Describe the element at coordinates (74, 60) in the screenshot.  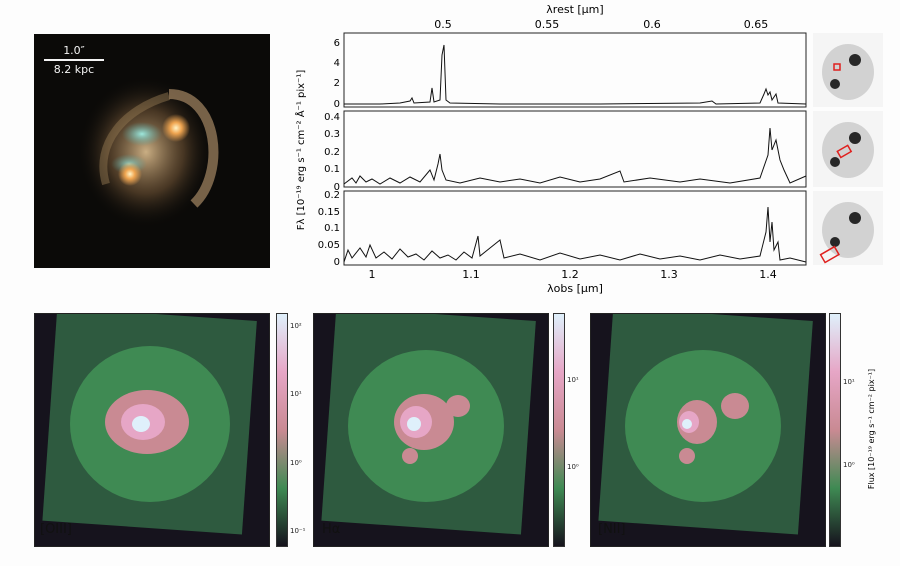
I see `scale-bar` at that location.